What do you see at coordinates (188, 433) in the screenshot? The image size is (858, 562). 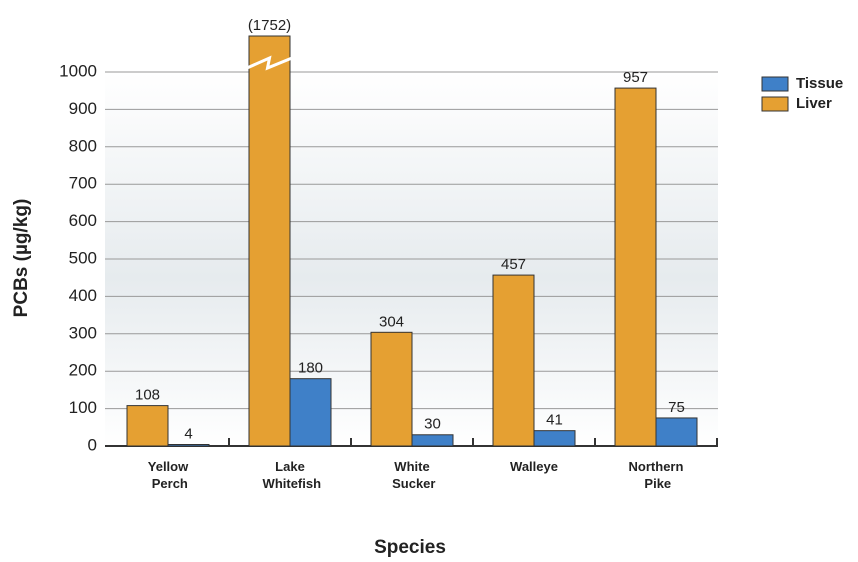 I see `value-label: 4` at bounding box center [188, 433].